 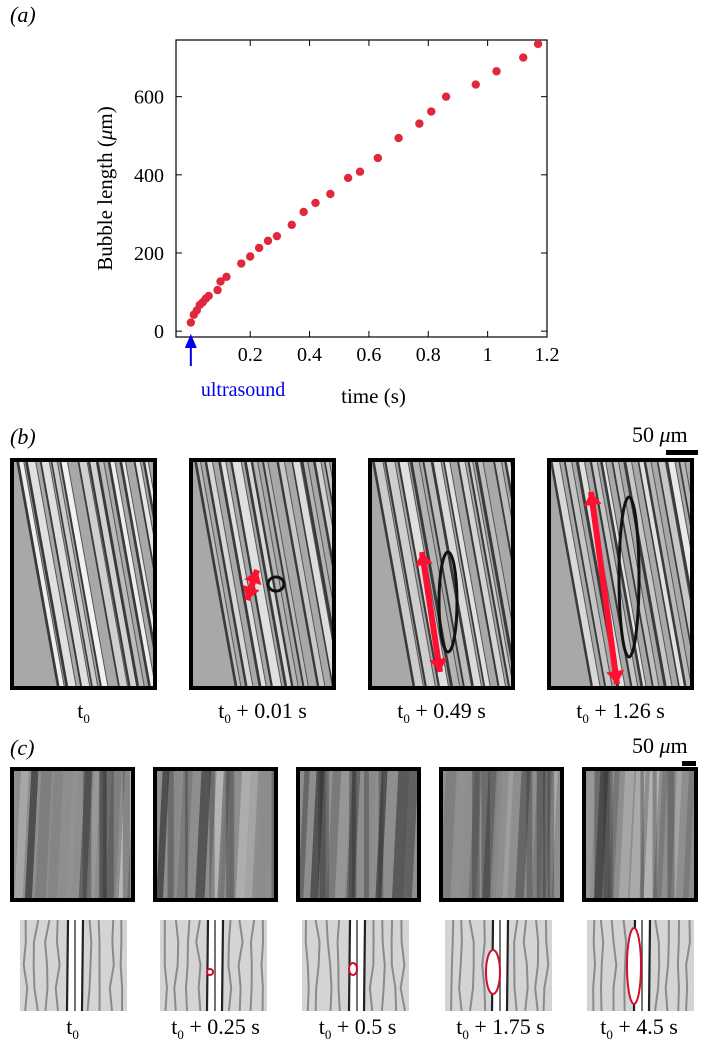 I want to click on y-tick-label: 200, so click(x=149, y=254).